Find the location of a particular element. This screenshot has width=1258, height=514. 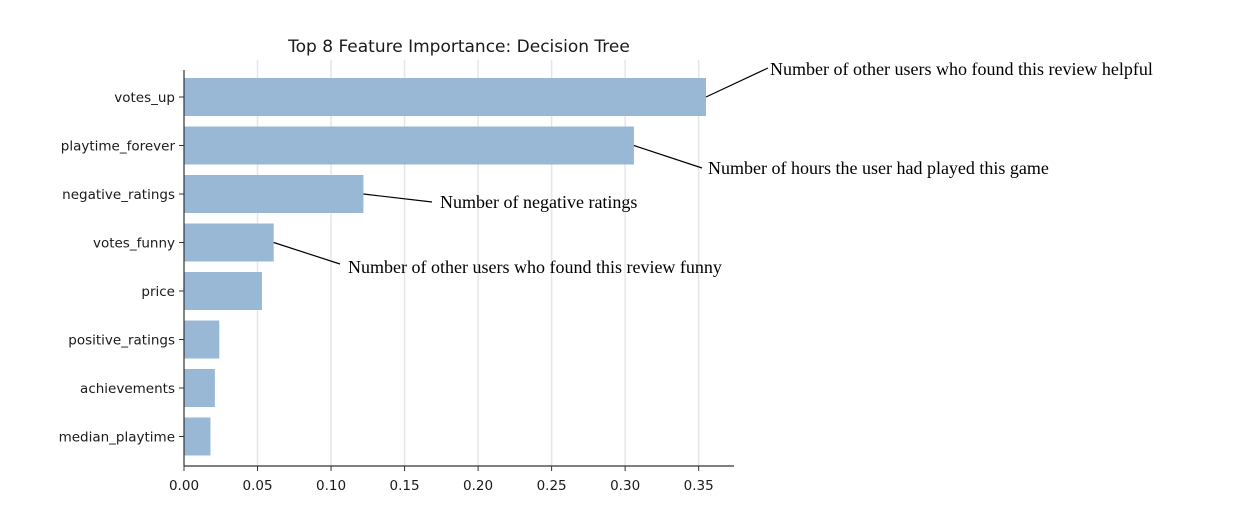

category-label: votes_funny is located at coordinates (134, 244).